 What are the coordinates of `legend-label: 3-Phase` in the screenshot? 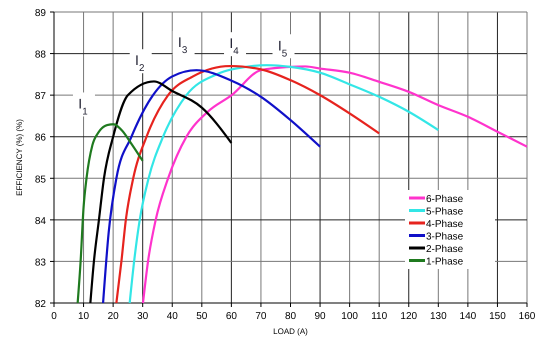 It's located at (445, 237).